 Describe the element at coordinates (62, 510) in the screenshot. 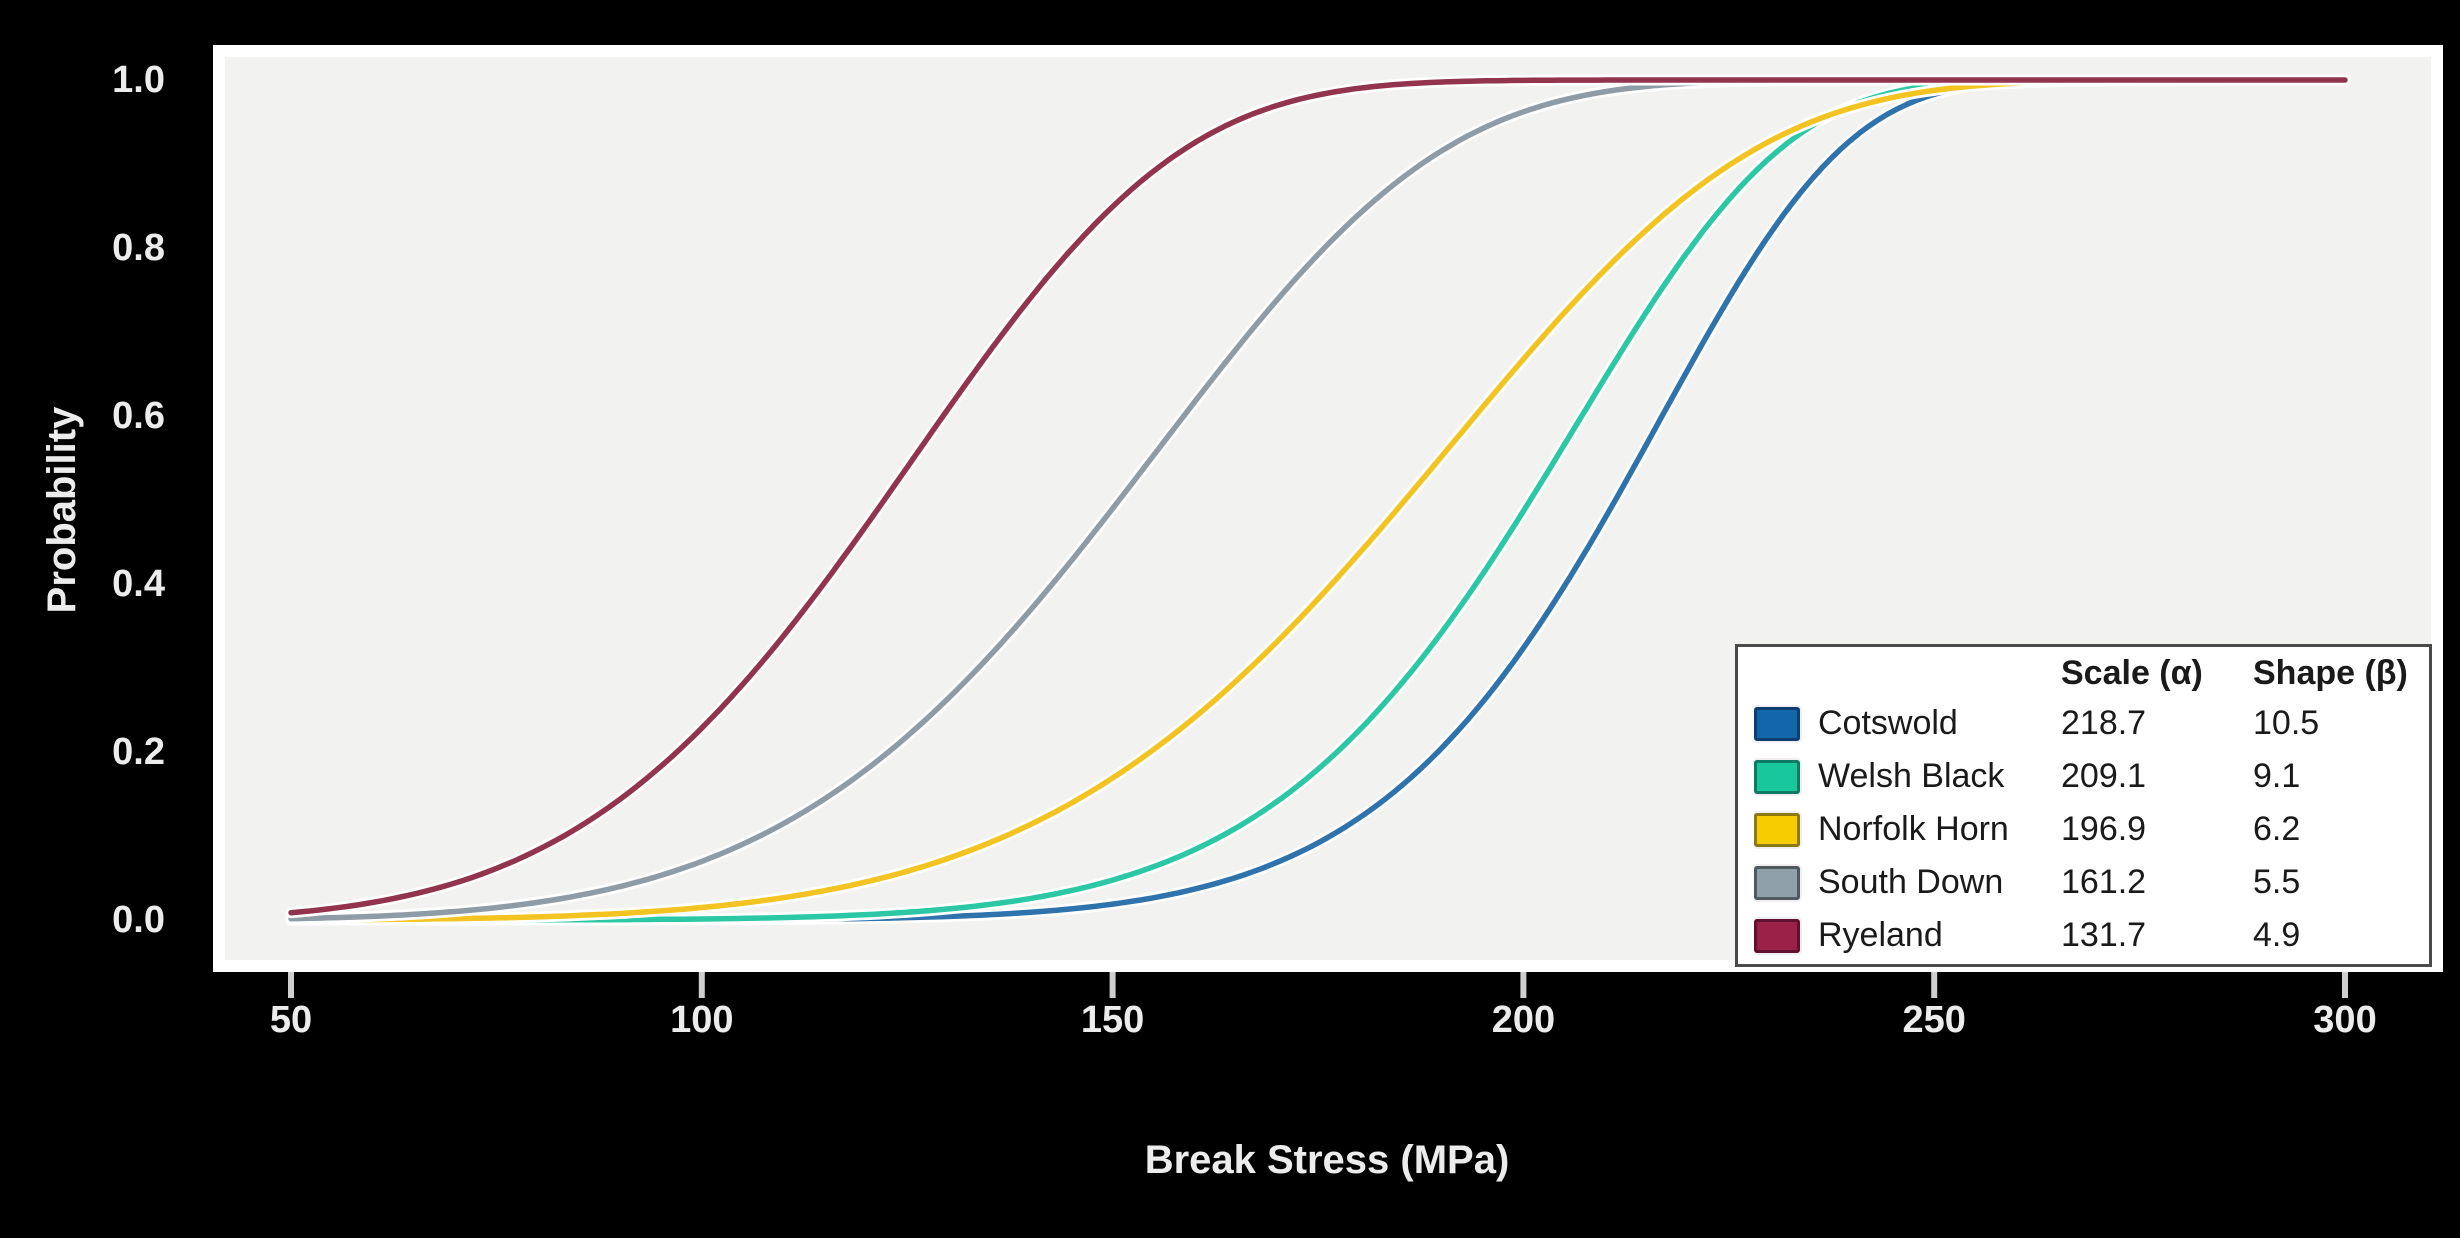

I see `y-axis-title: Probability` at that location.